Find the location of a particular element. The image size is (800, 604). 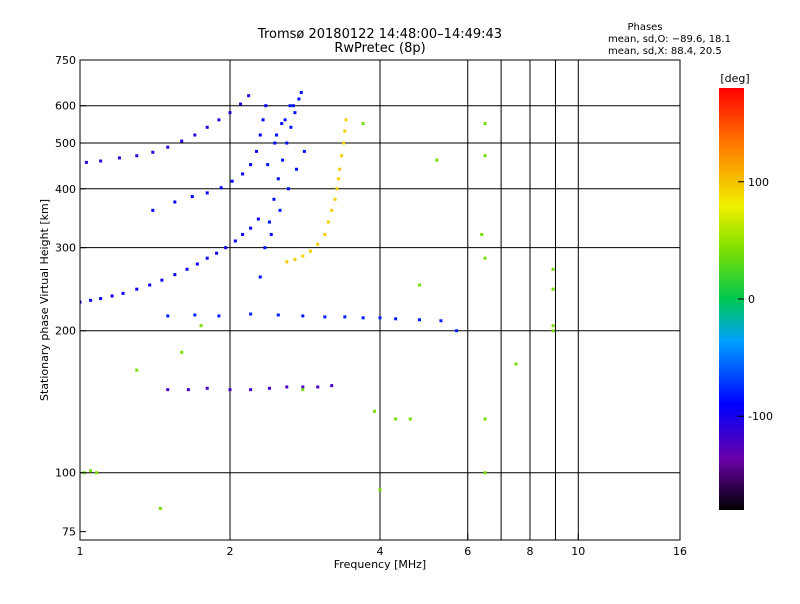

y-ticks: 75 100 200 300 400 500 600 750 is located at coordinates (70, 296).